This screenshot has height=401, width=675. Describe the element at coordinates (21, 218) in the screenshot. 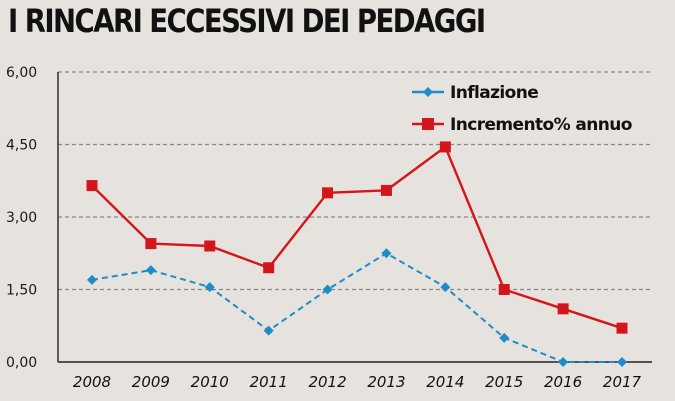

I see `y-tick-label: 3,00` at that location.